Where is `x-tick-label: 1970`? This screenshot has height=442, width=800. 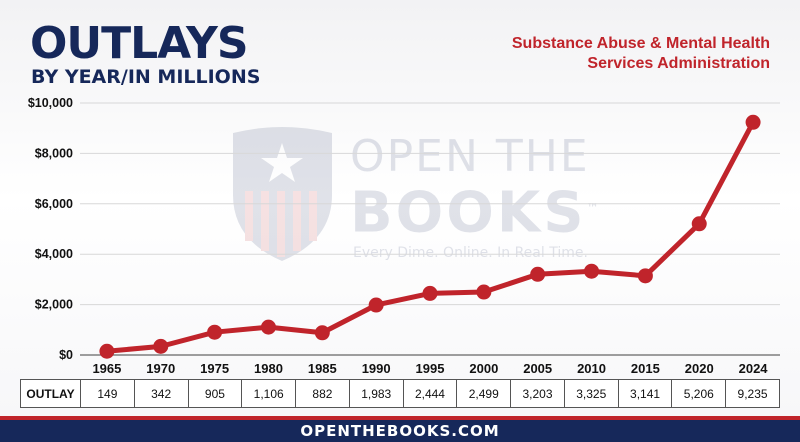 x-tick-label: 1970 is located at coordinates (160, 368).